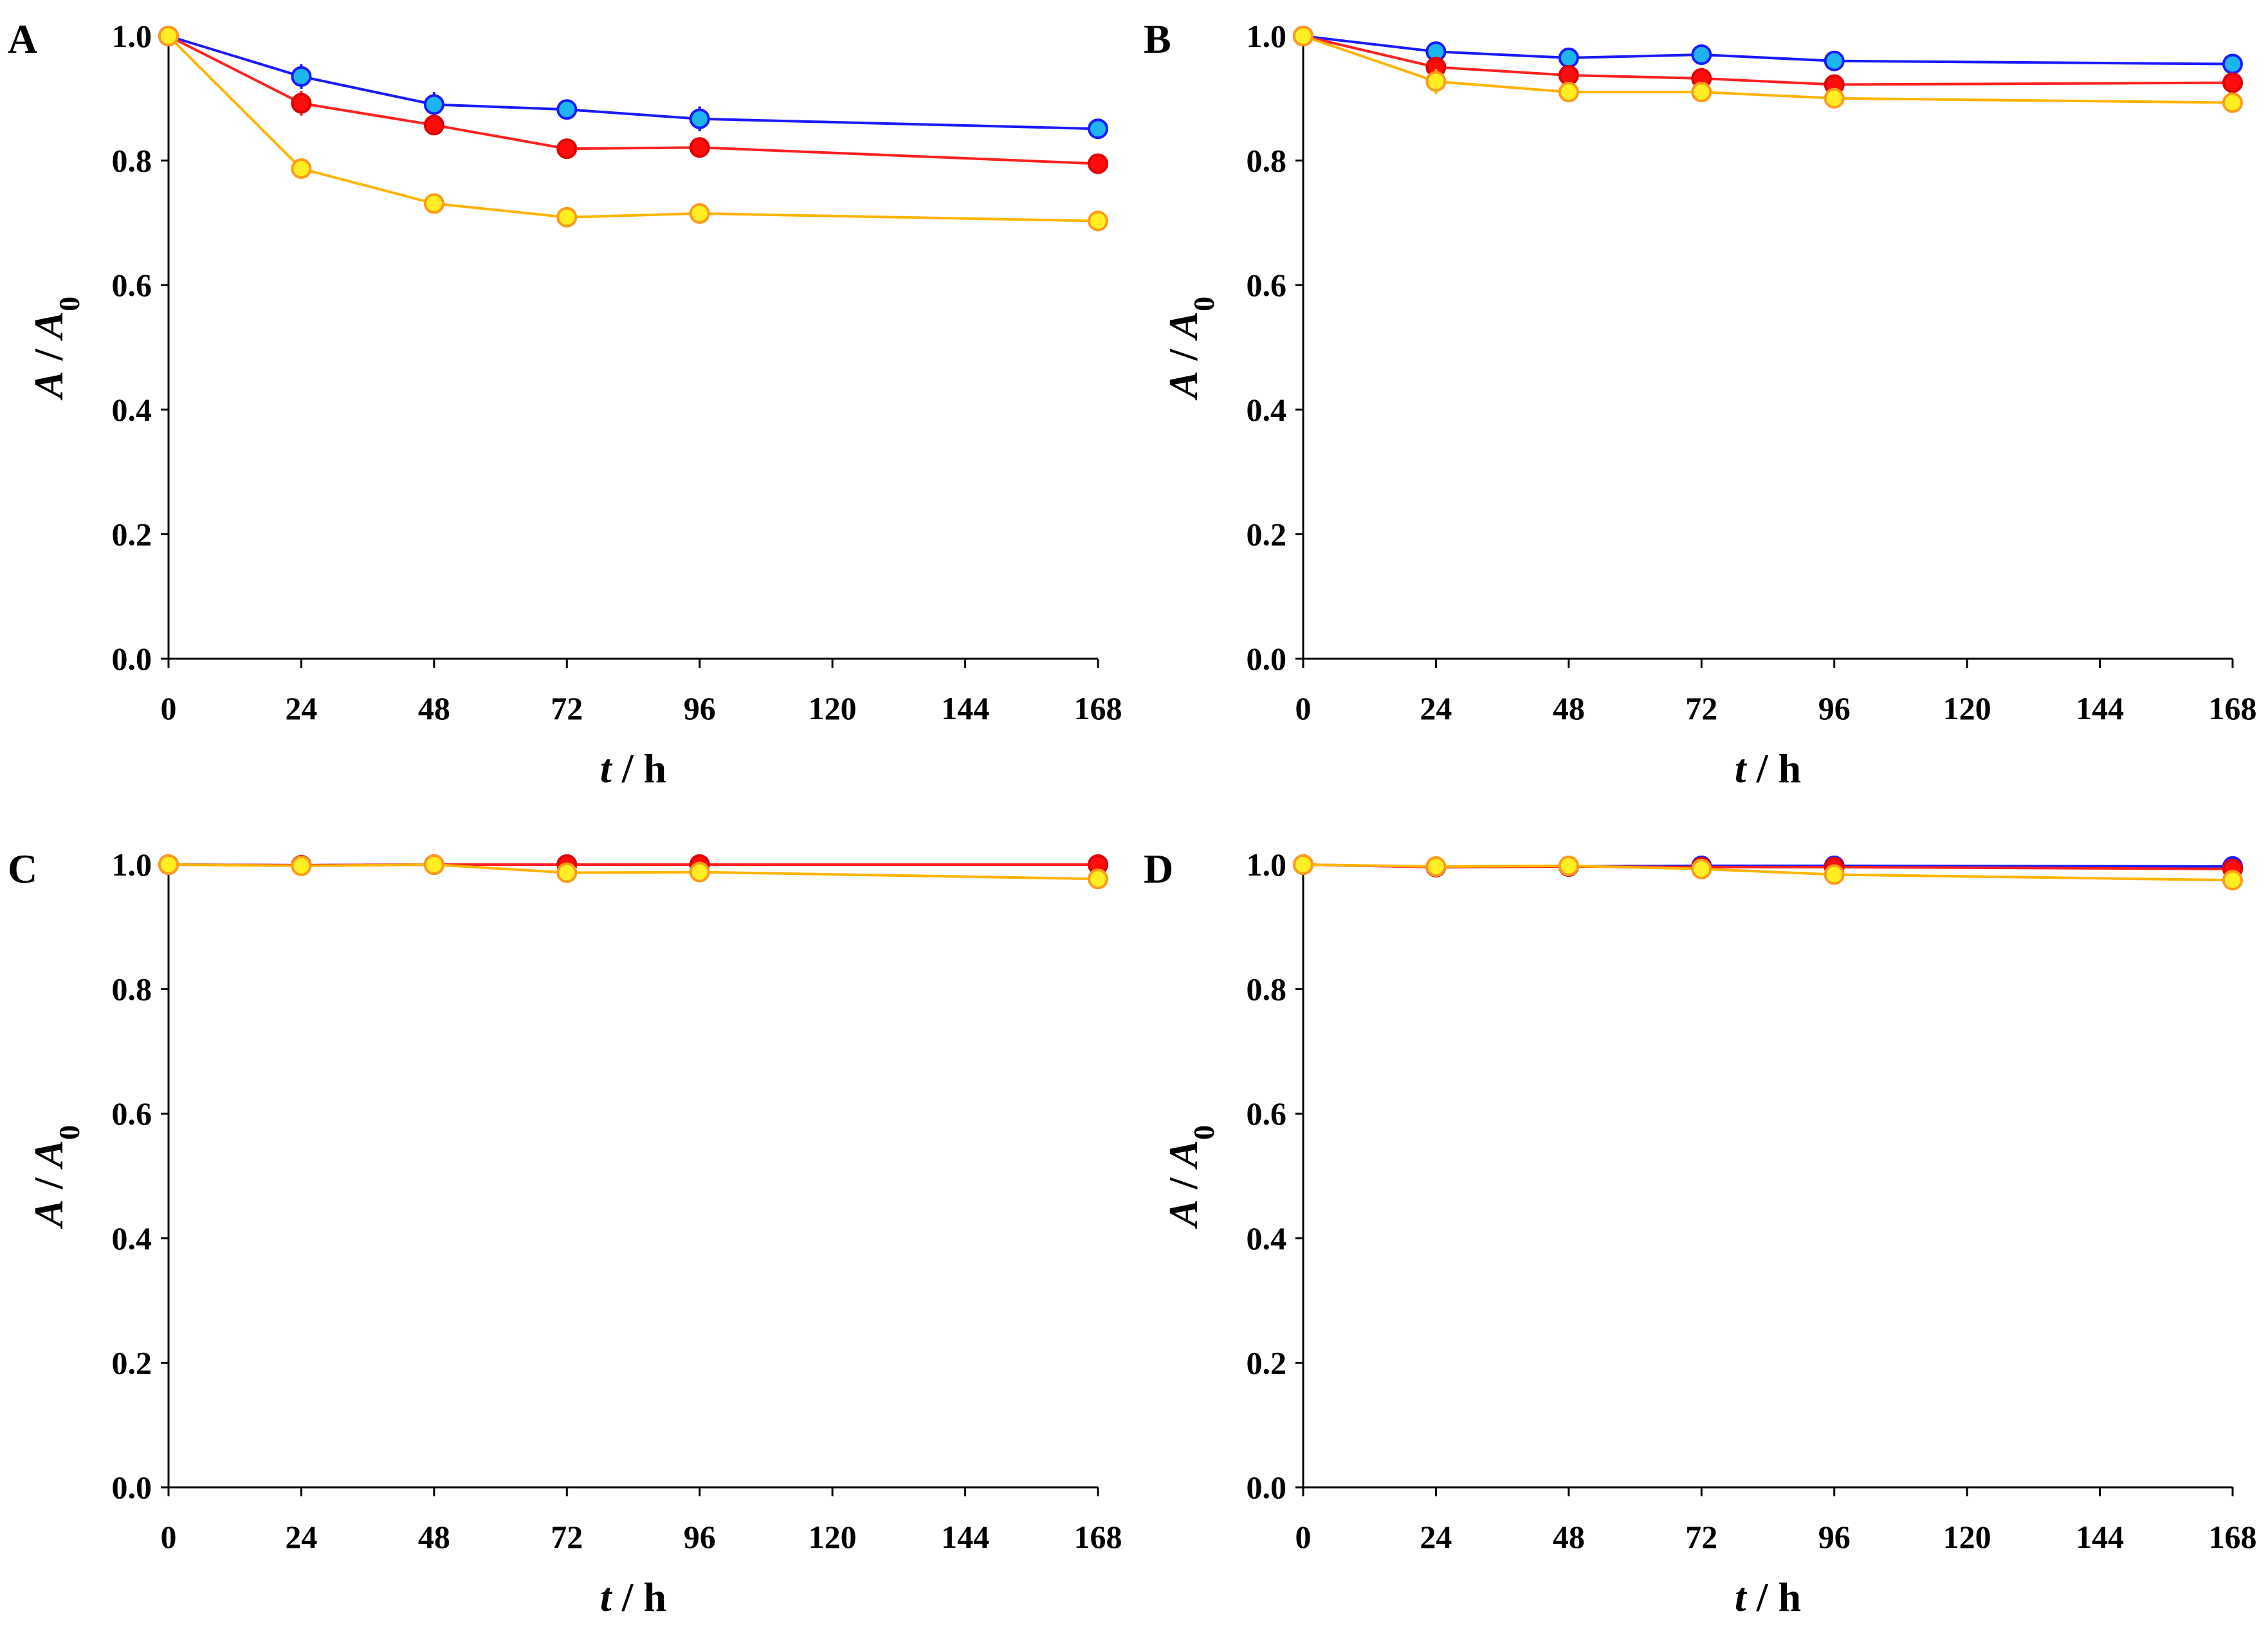 The height and width of the screenshot is (1634, 2268). I want to click on series-blue, so click(633, 83).